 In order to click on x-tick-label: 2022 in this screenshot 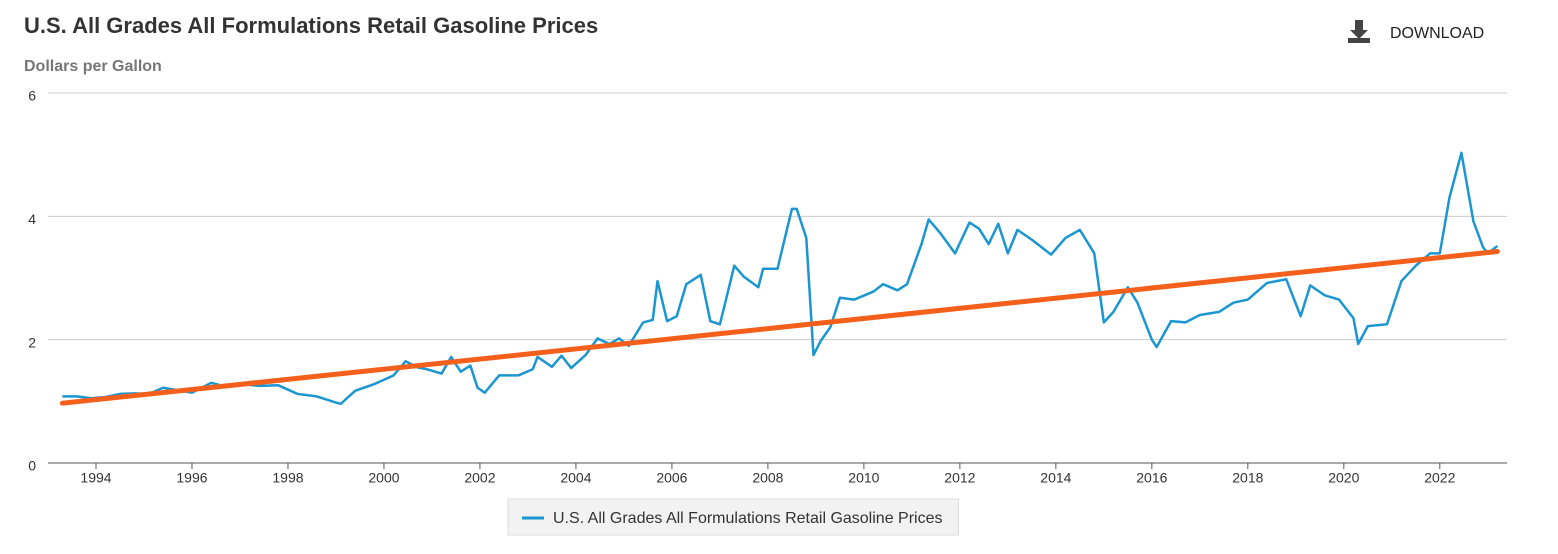, I will do `click(1439, 478)`.